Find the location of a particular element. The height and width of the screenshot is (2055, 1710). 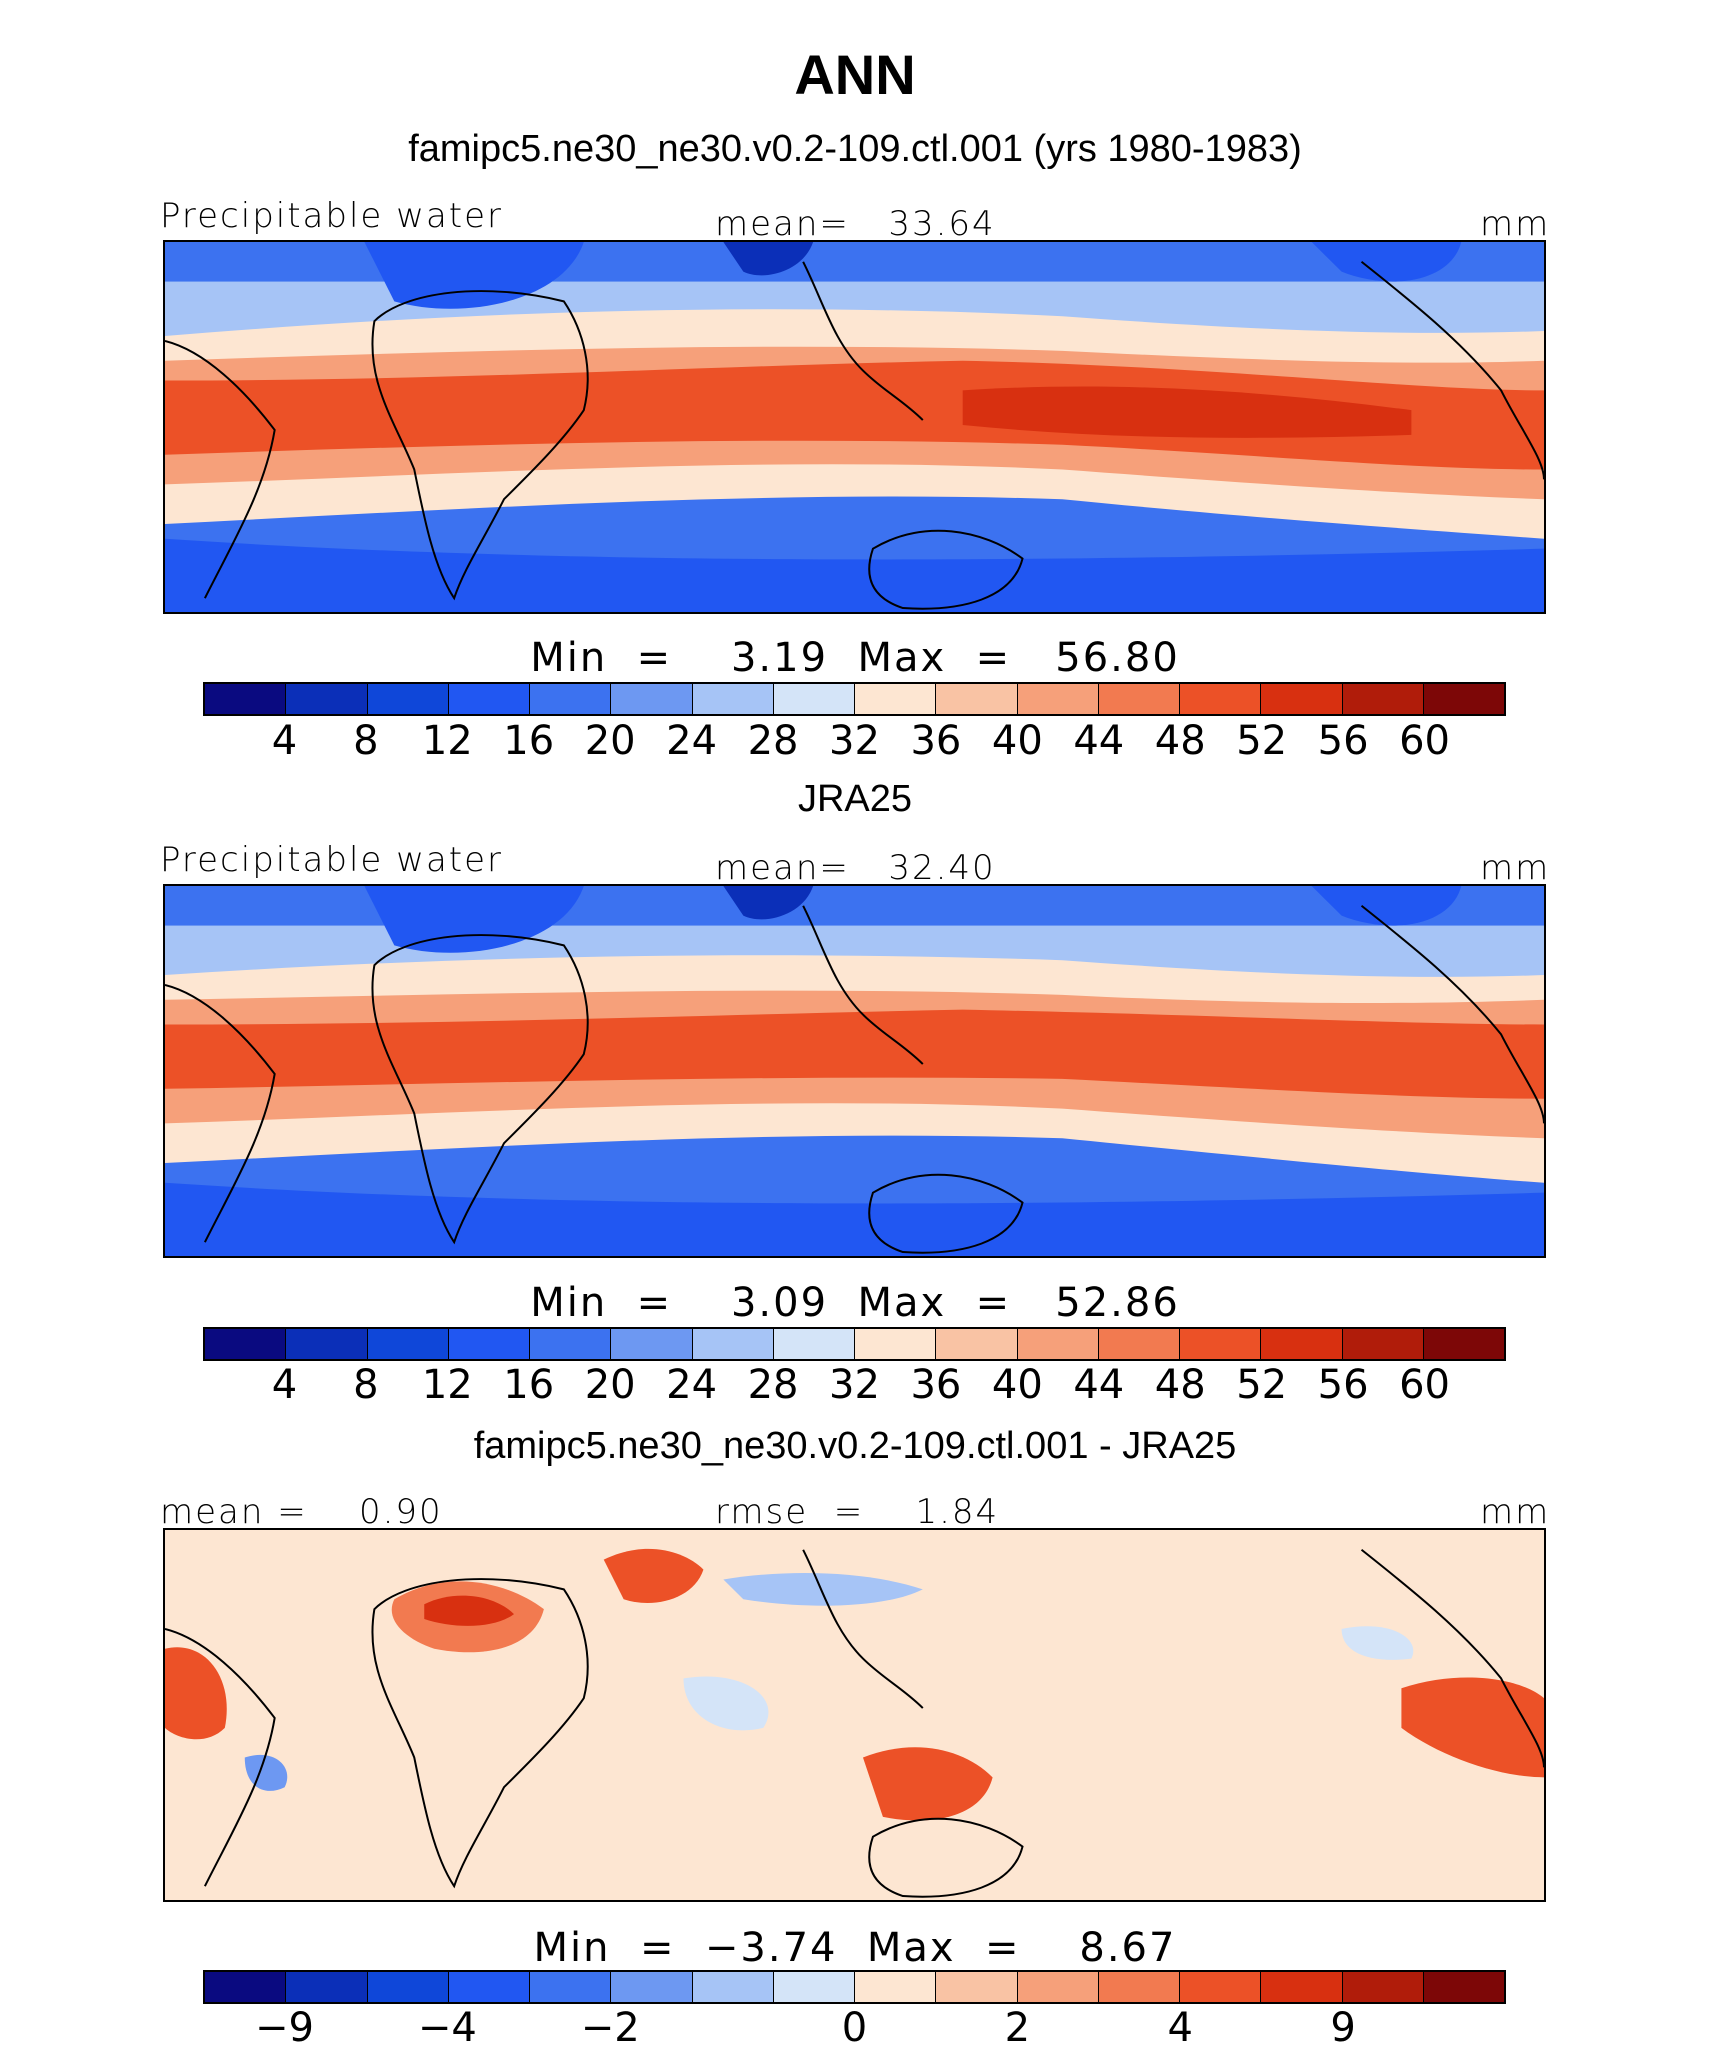

panel-3-minmax: Min = −3.74 Max = 8.67 is located at coordinates (855, 1948).